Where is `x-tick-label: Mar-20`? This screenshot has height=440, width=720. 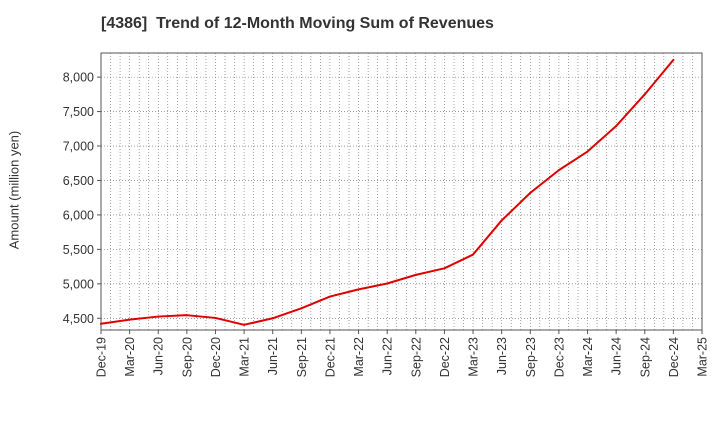 x-tick-label: Mar-20 is located at coordinates (130, 357).